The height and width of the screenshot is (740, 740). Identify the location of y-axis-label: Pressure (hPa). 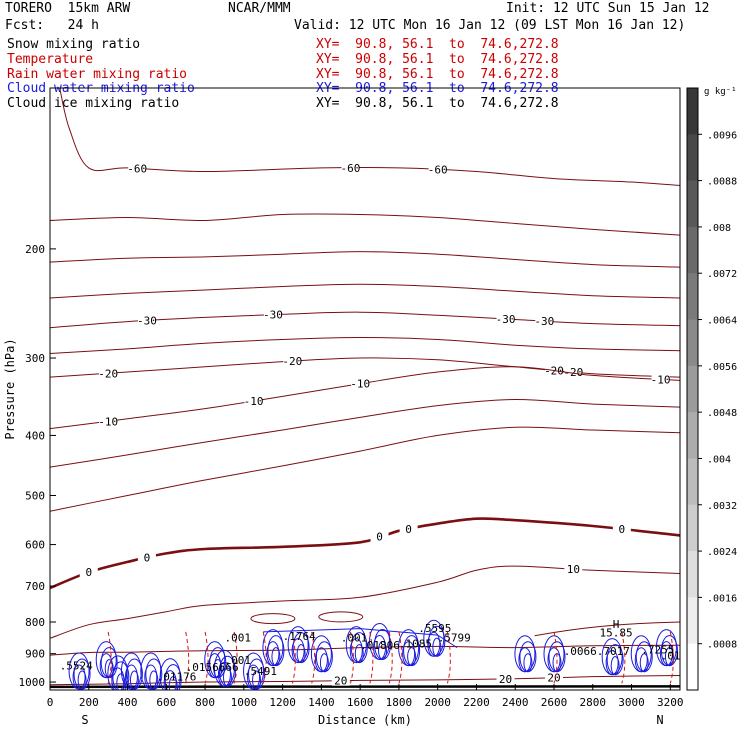
(10, 388).